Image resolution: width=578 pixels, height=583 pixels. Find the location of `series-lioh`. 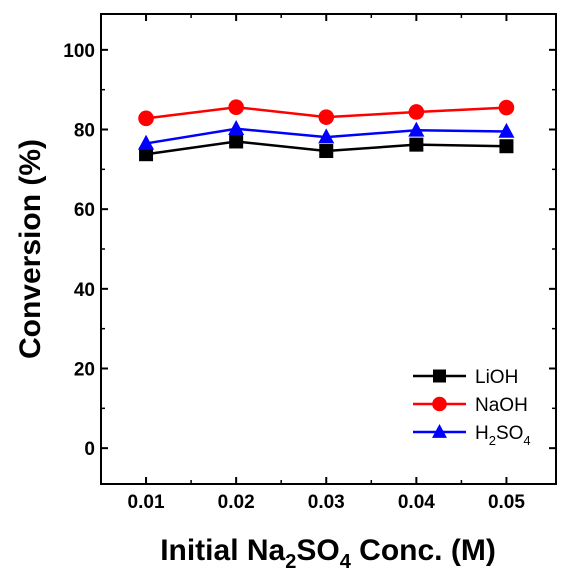

series-lioh is located at coordinates (326, 148).